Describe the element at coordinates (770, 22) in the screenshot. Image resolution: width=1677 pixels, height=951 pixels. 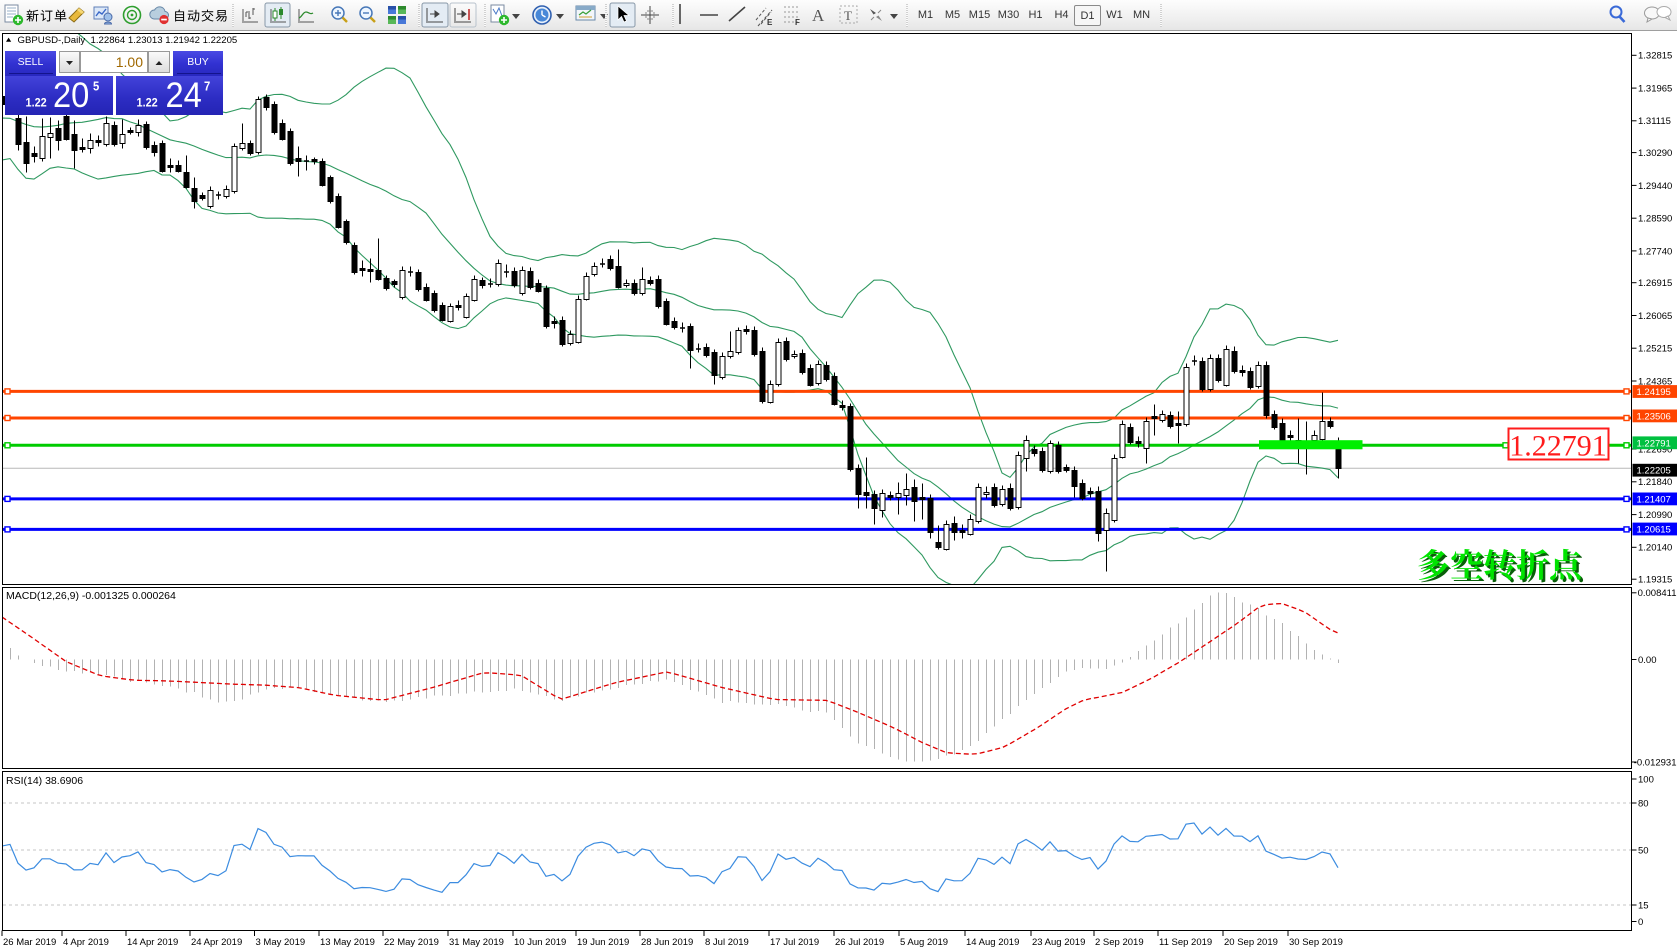
I see `svg-text: E` at that location.